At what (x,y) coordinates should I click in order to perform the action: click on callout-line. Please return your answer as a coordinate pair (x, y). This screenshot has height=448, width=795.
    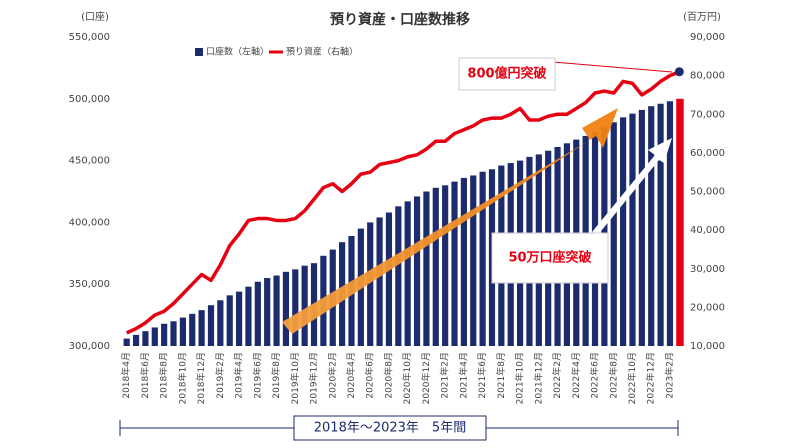
    Looking at the image, I should click on (612, 67).